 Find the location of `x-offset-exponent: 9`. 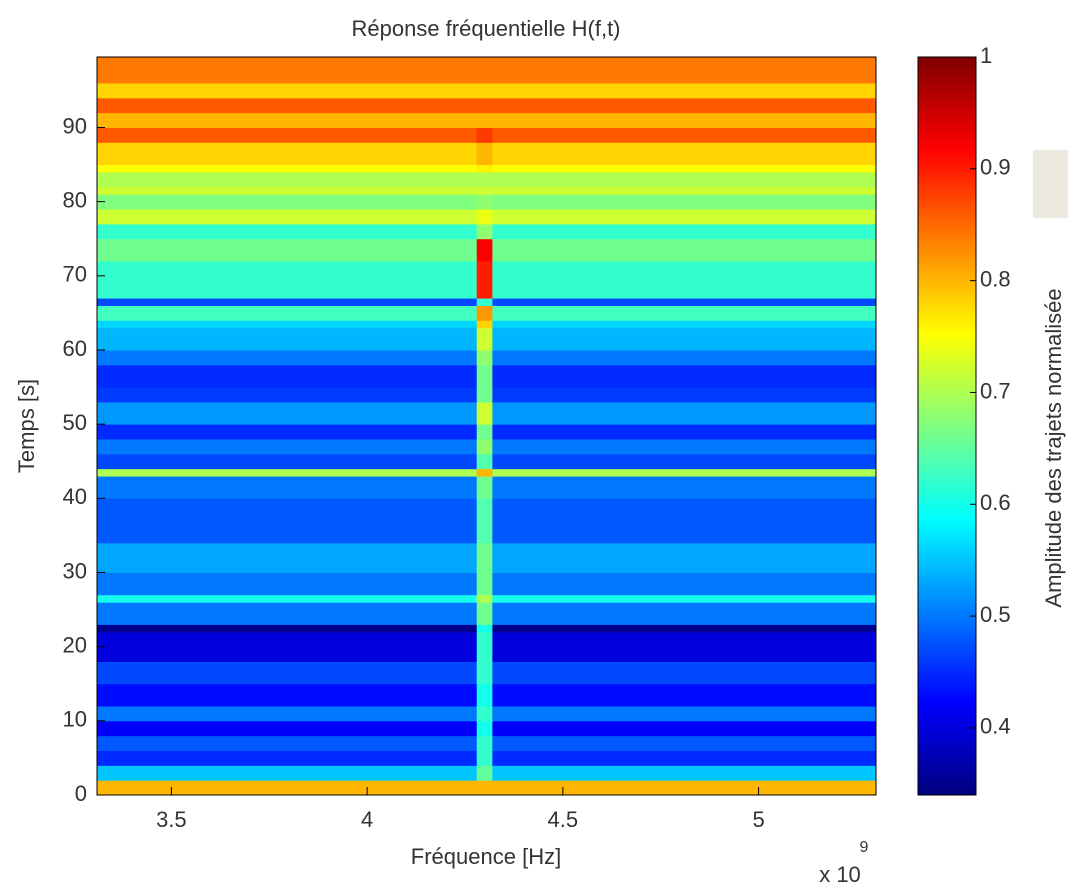

x-offset-exponent: 9 is located at coordinates (864, 847).